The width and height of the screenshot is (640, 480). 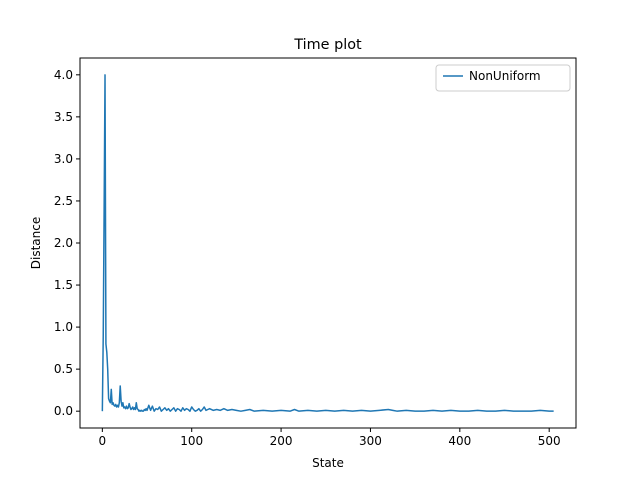 What do you see at coordinates (103, 441) in the screenshot?
I see `x-tick-label: 0` at bounding box center [103, 441].